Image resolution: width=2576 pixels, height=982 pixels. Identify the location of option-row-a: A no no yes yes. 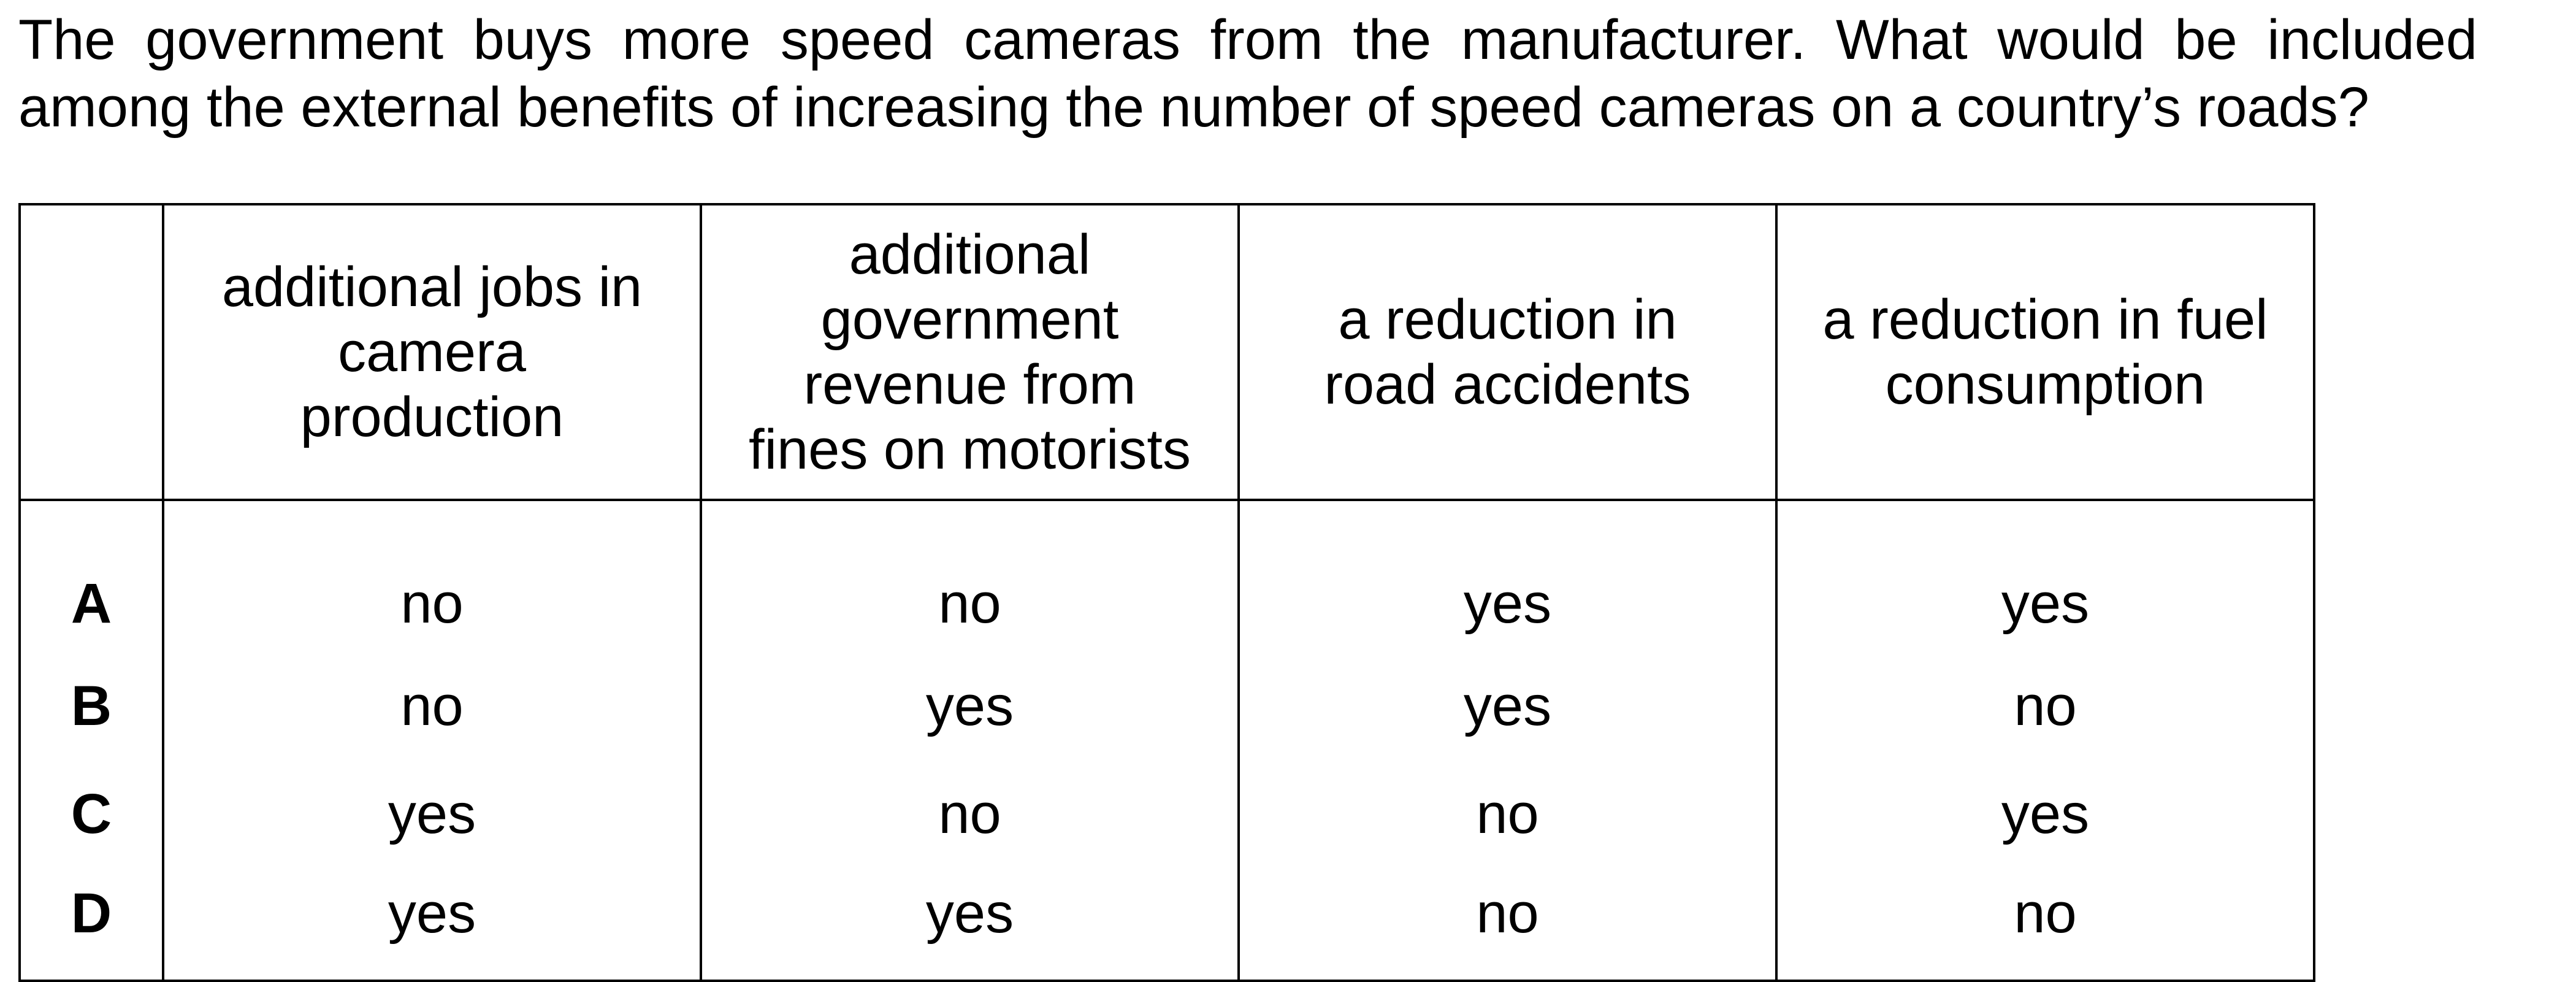
(1166, 576).